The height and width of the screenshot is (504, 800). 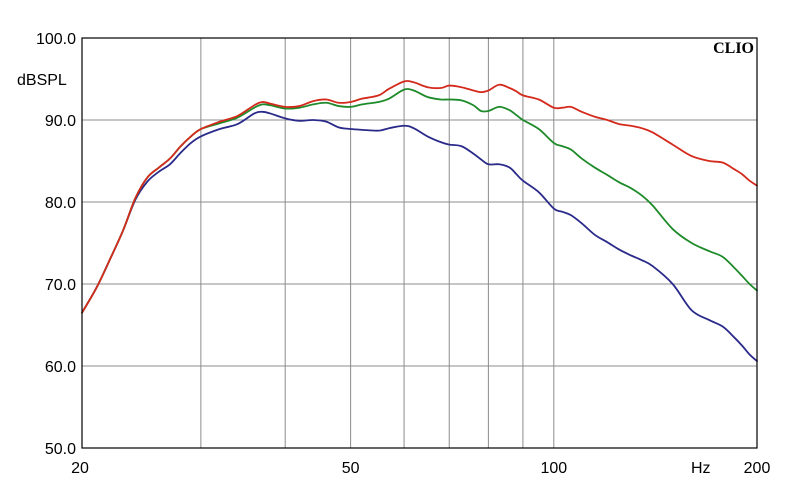 What do you see at coordinates (351, 468) in the screenshot?
I see `x-tick-label: 50` at bounding box center [351, 468].